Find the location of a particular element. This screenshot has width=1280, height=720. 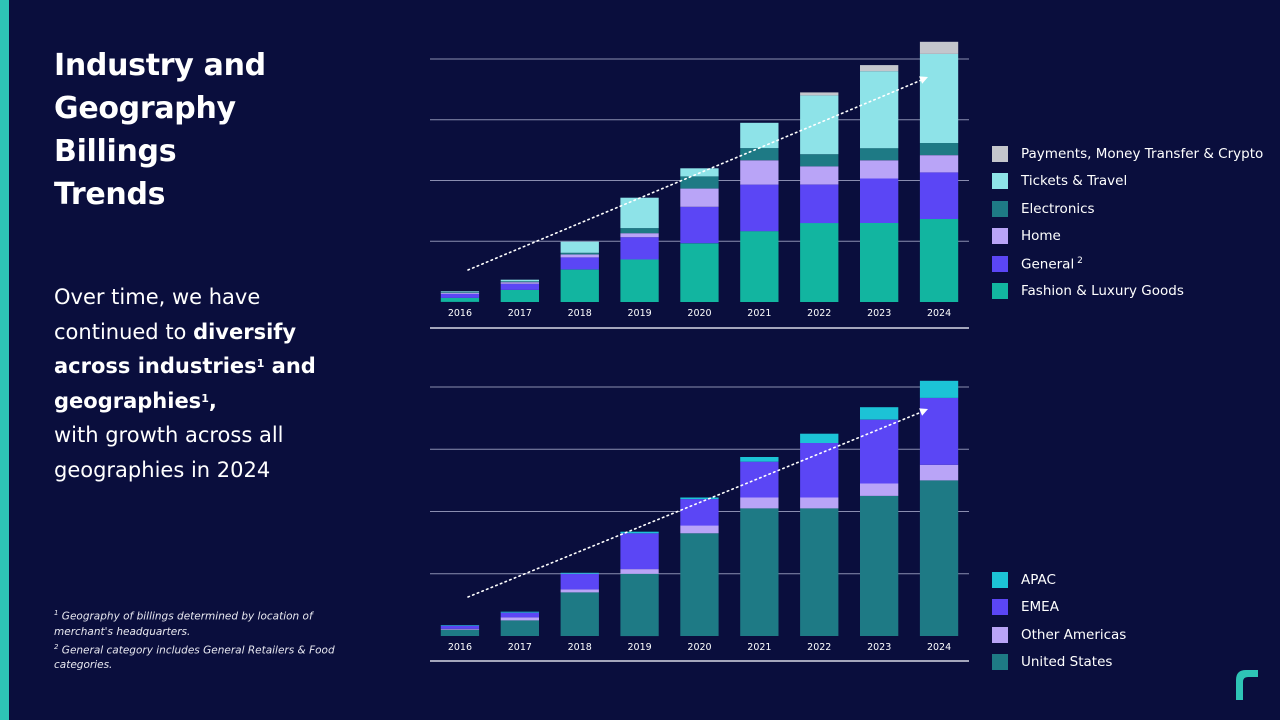

geography-bar-united-states-2021 is located at coordinates (759, 572).